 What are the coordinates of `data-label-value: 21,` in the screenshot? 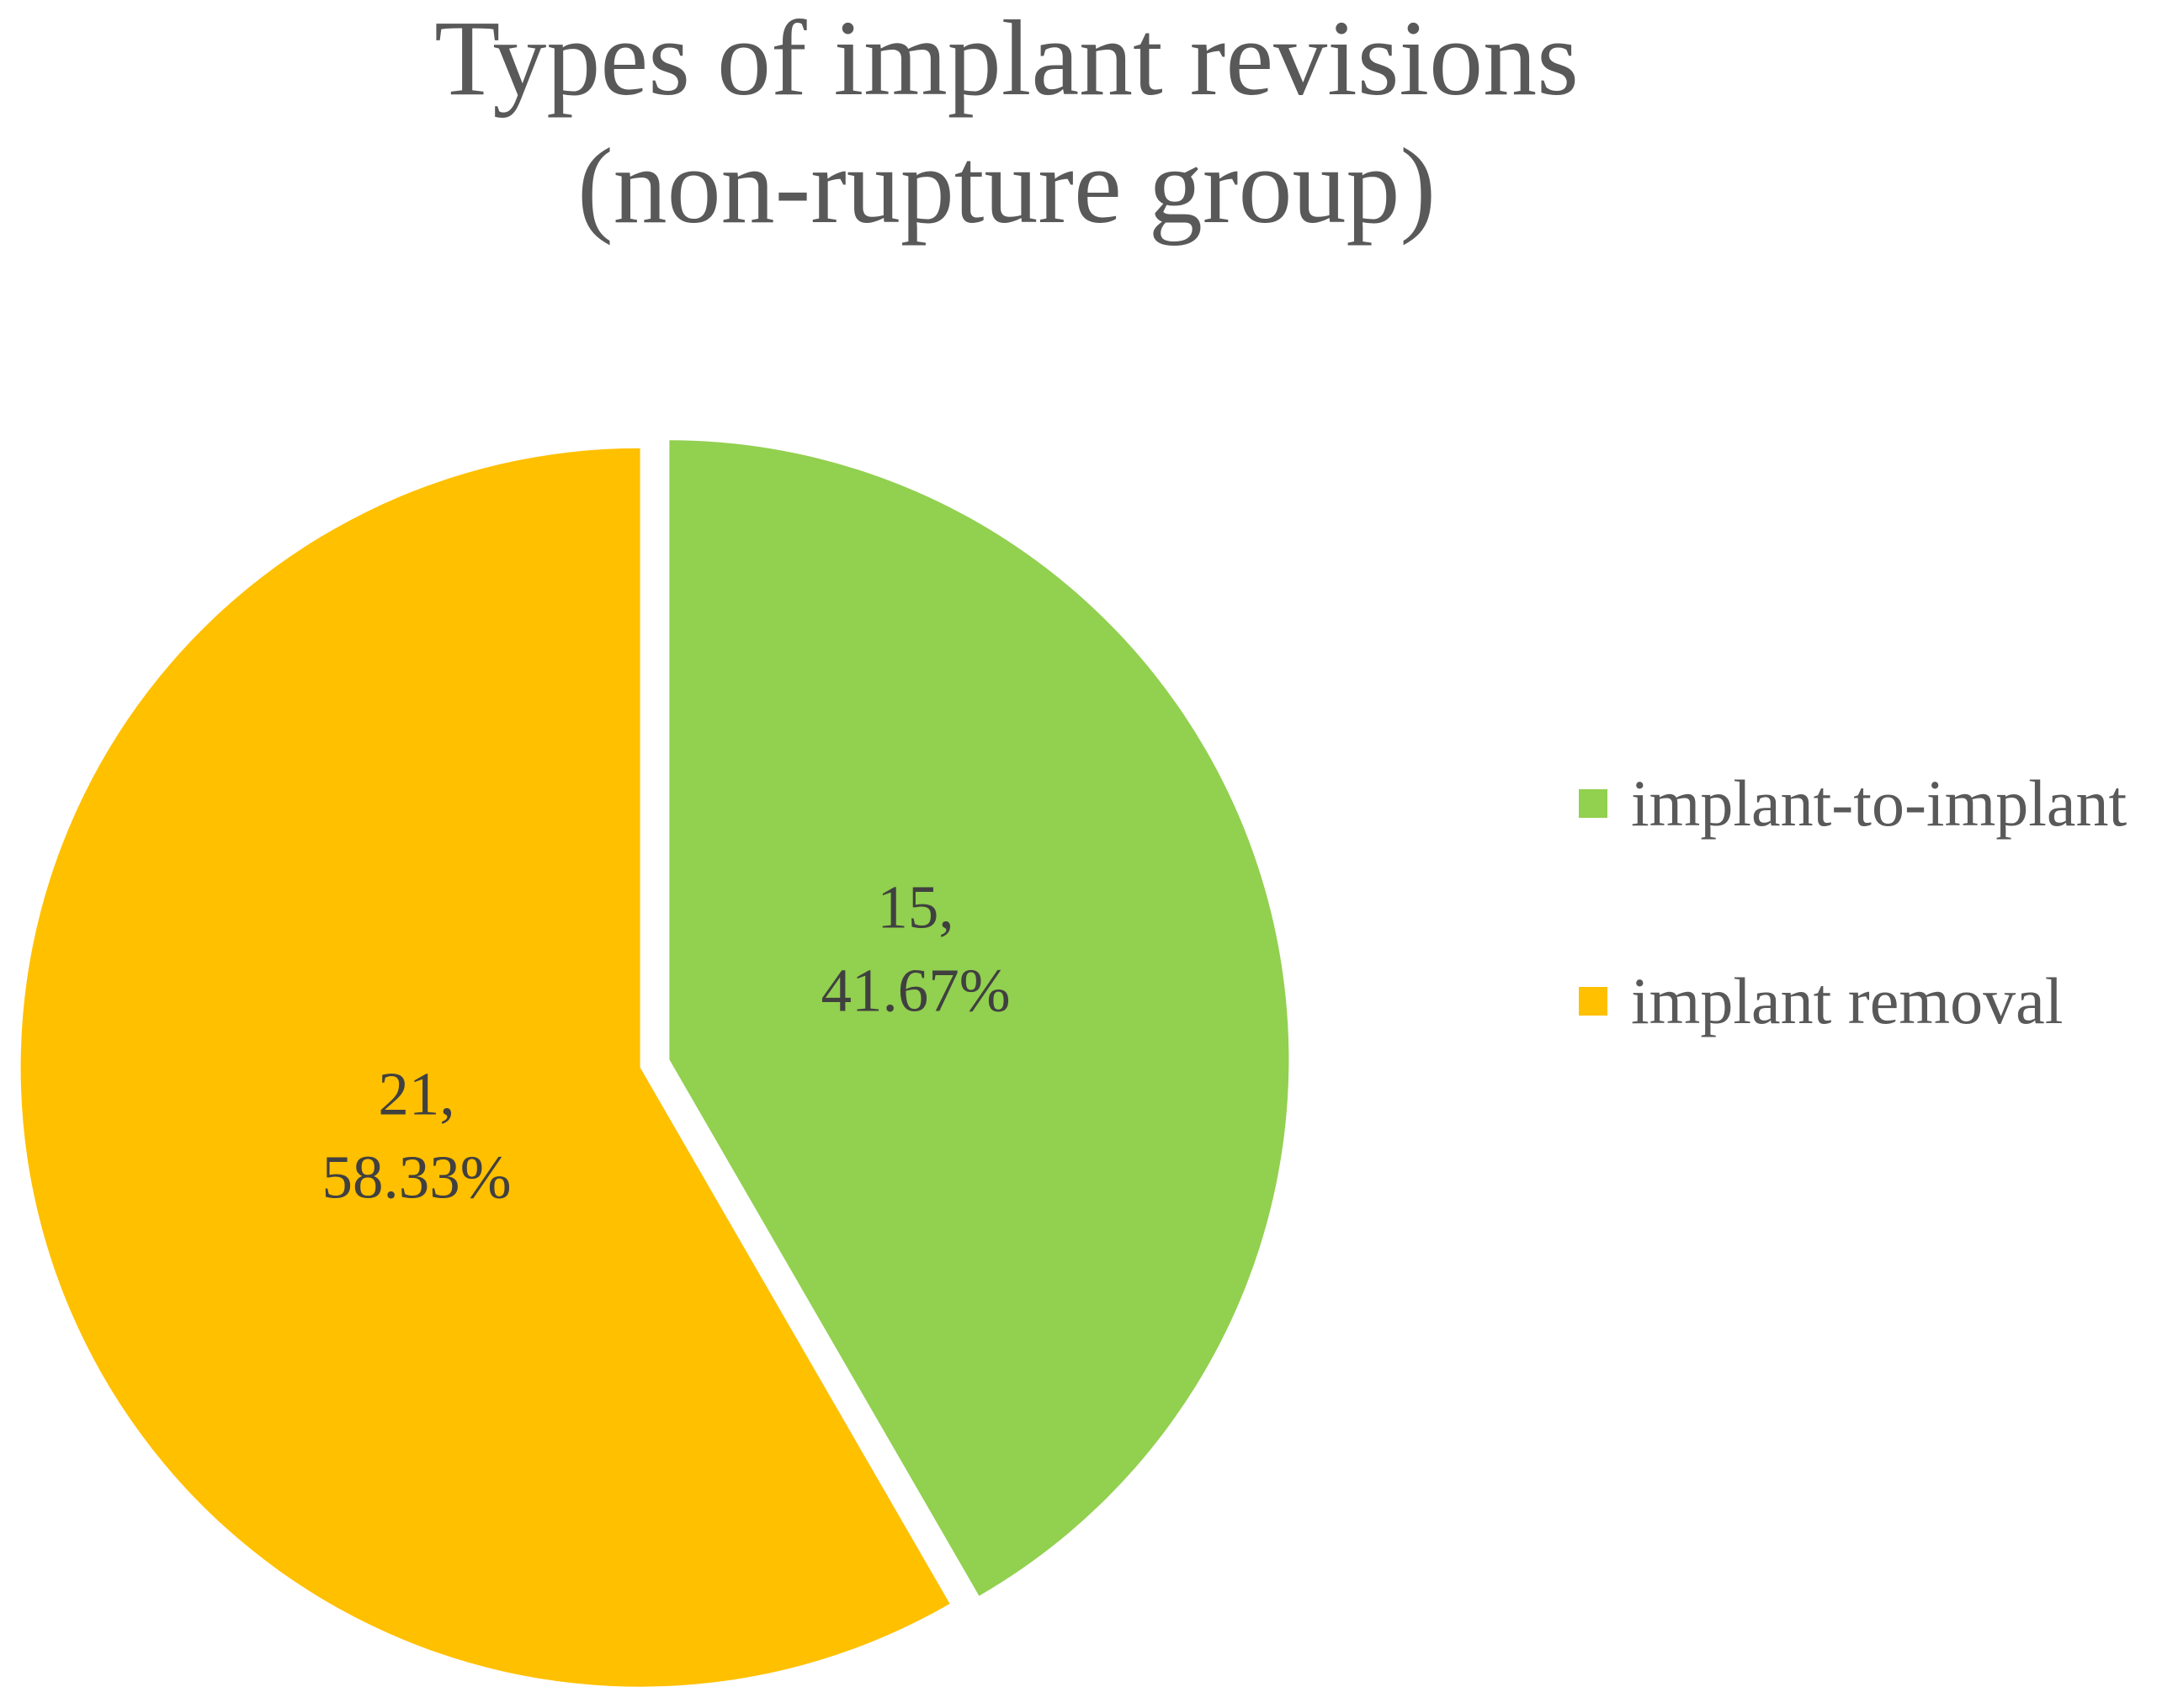 It's located at (416, 1093).